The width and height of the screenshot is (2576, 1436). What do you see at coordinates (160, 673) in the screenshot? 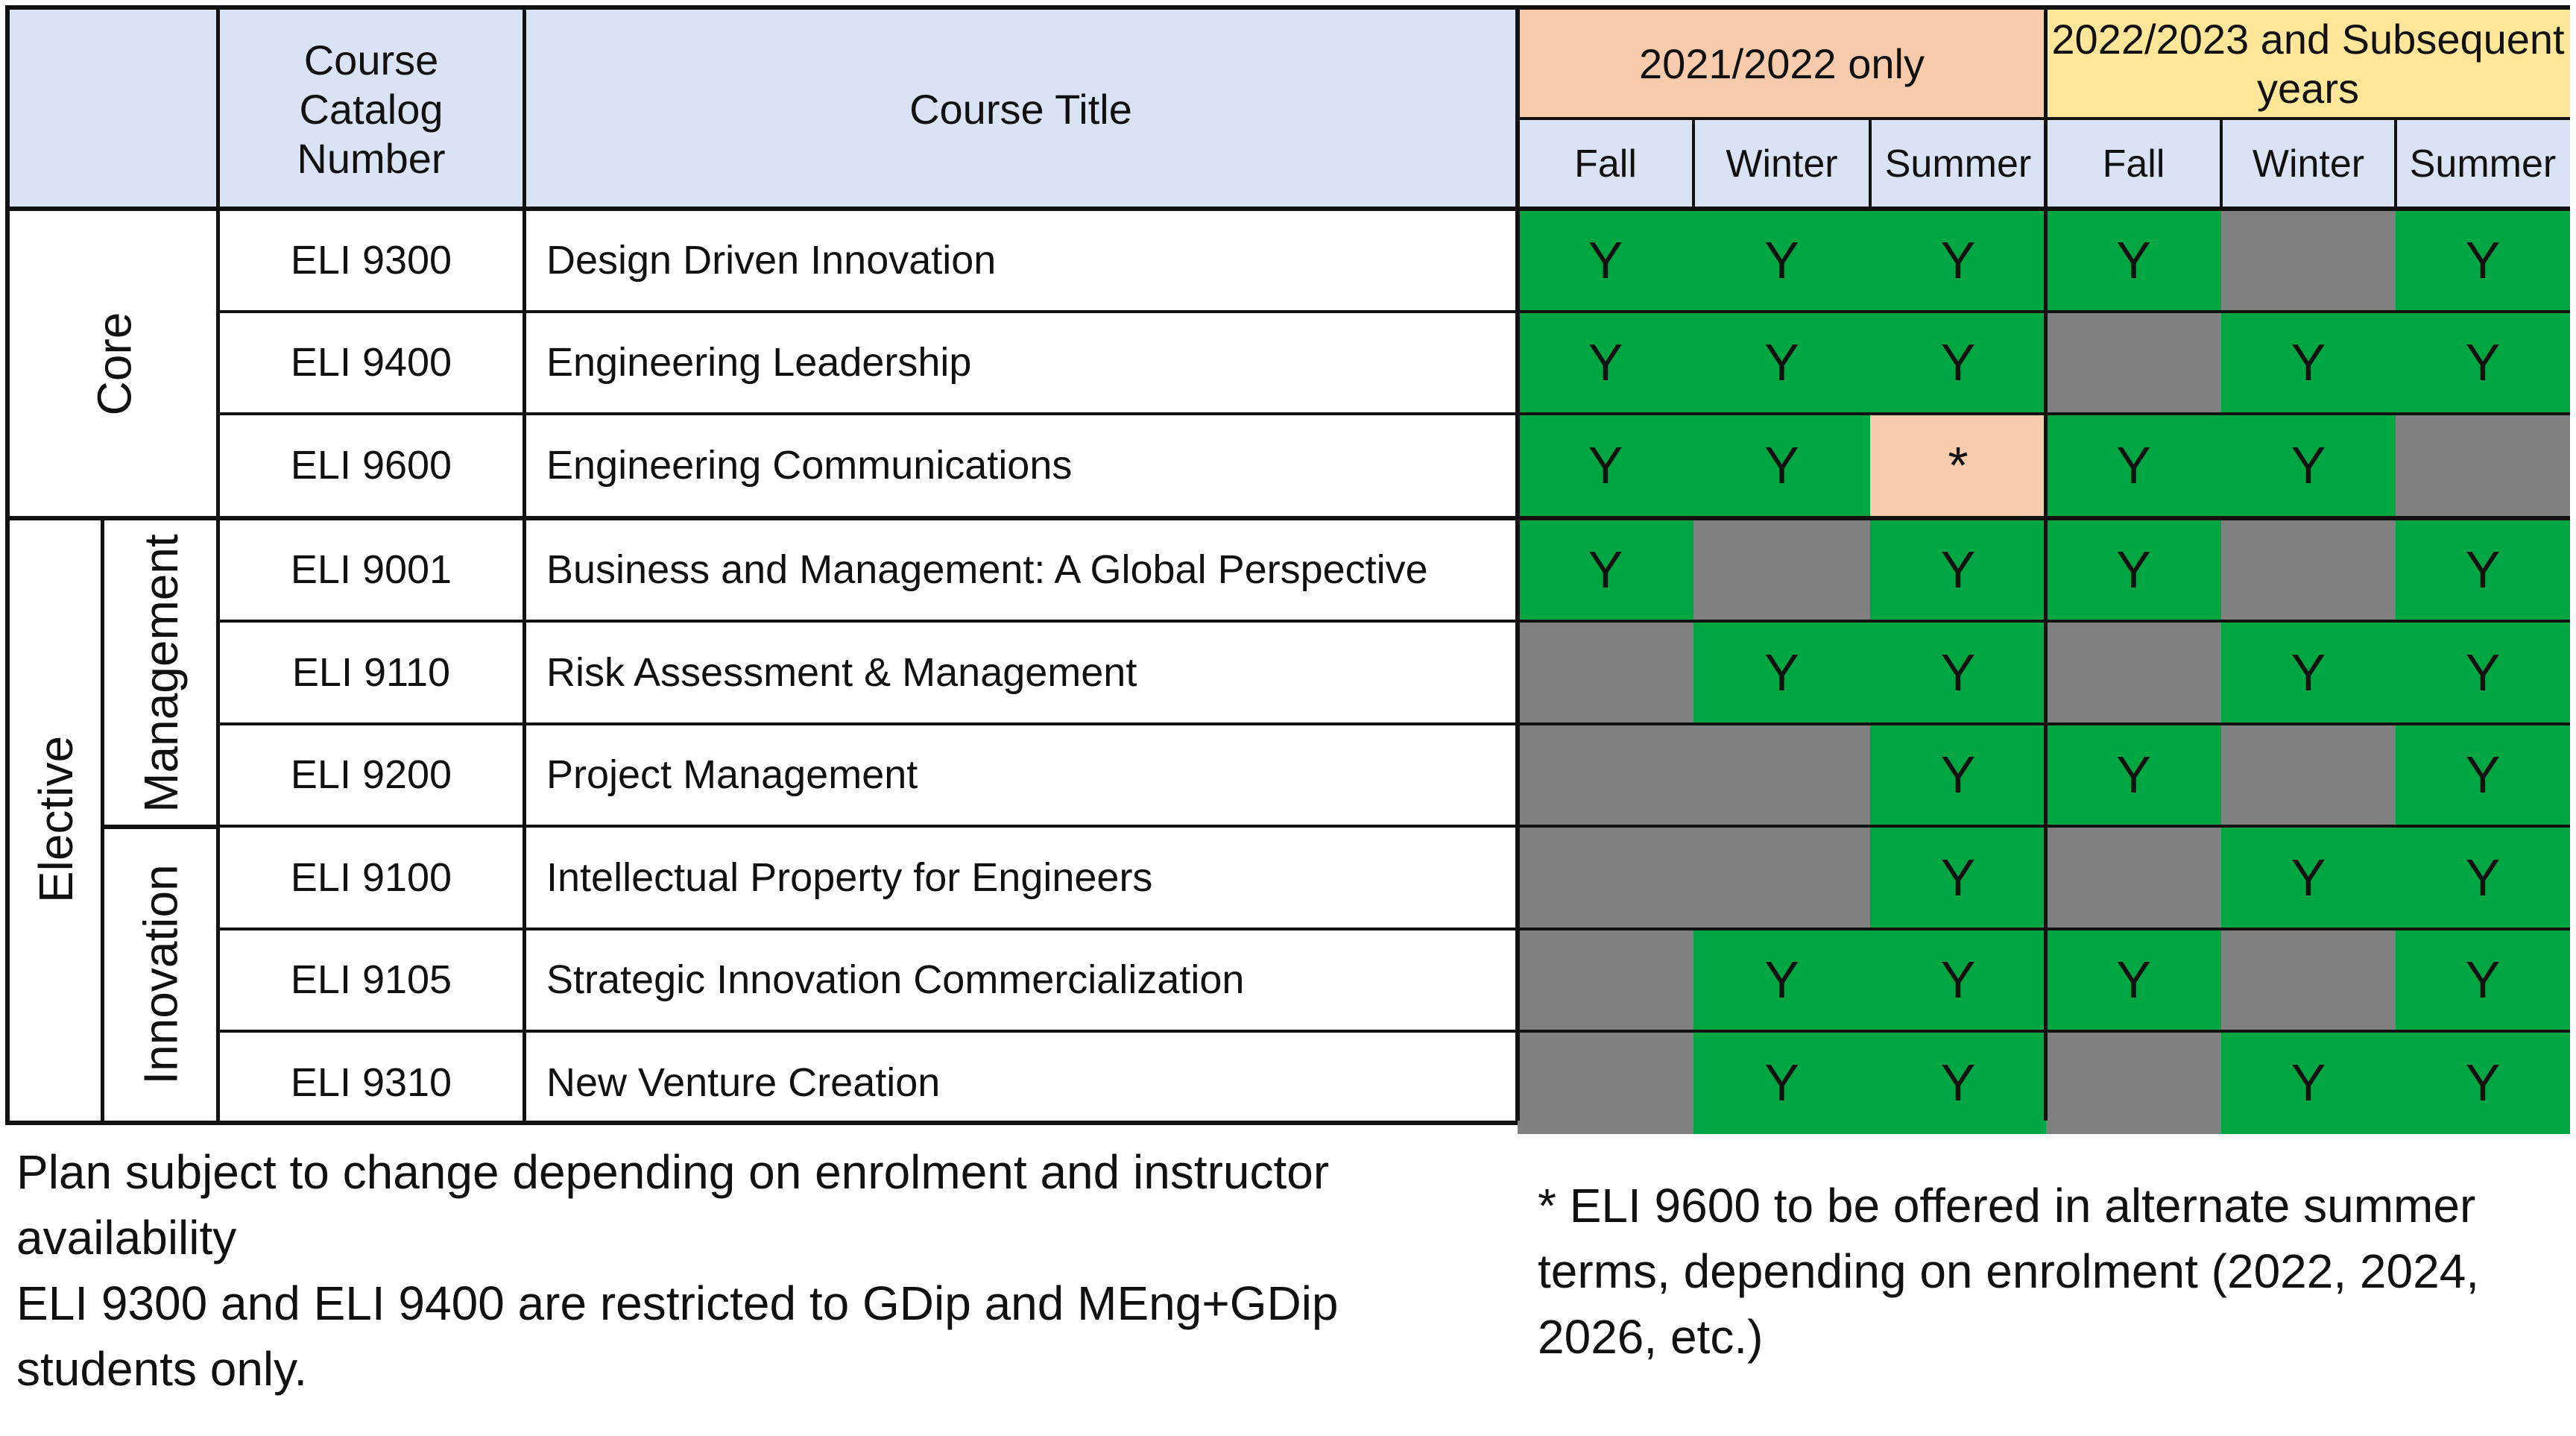
I see `group-label-management: Management` at bounding box center [160, 673].